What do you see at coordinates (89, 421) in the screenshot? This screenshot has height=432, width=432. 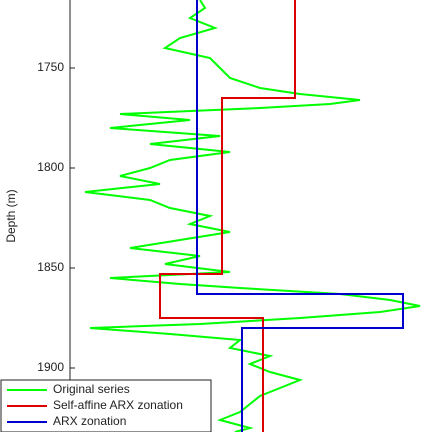 I see `legend-label: ARX zonation` at bounding box center [89, 421].